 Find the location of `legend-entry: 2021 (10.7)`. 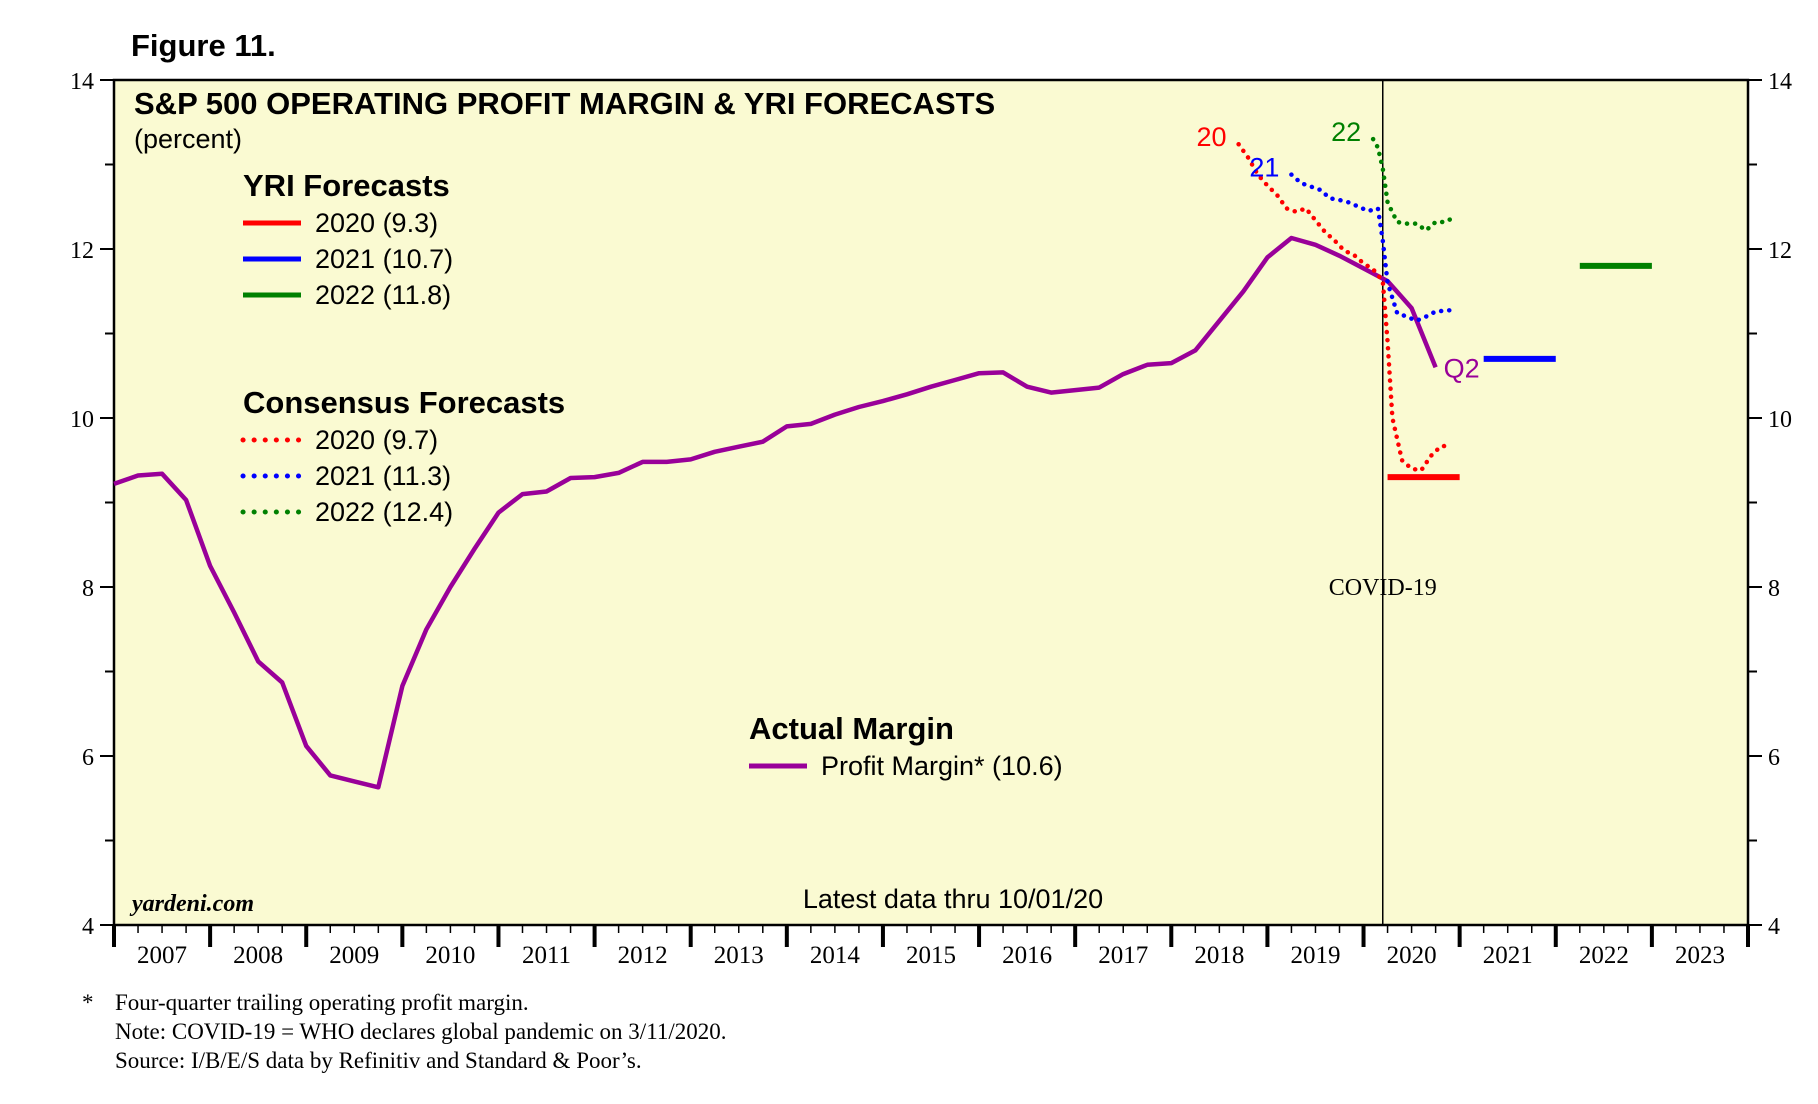

legend-entry: 2021 (10.7) is located at coordinates (384, 259).